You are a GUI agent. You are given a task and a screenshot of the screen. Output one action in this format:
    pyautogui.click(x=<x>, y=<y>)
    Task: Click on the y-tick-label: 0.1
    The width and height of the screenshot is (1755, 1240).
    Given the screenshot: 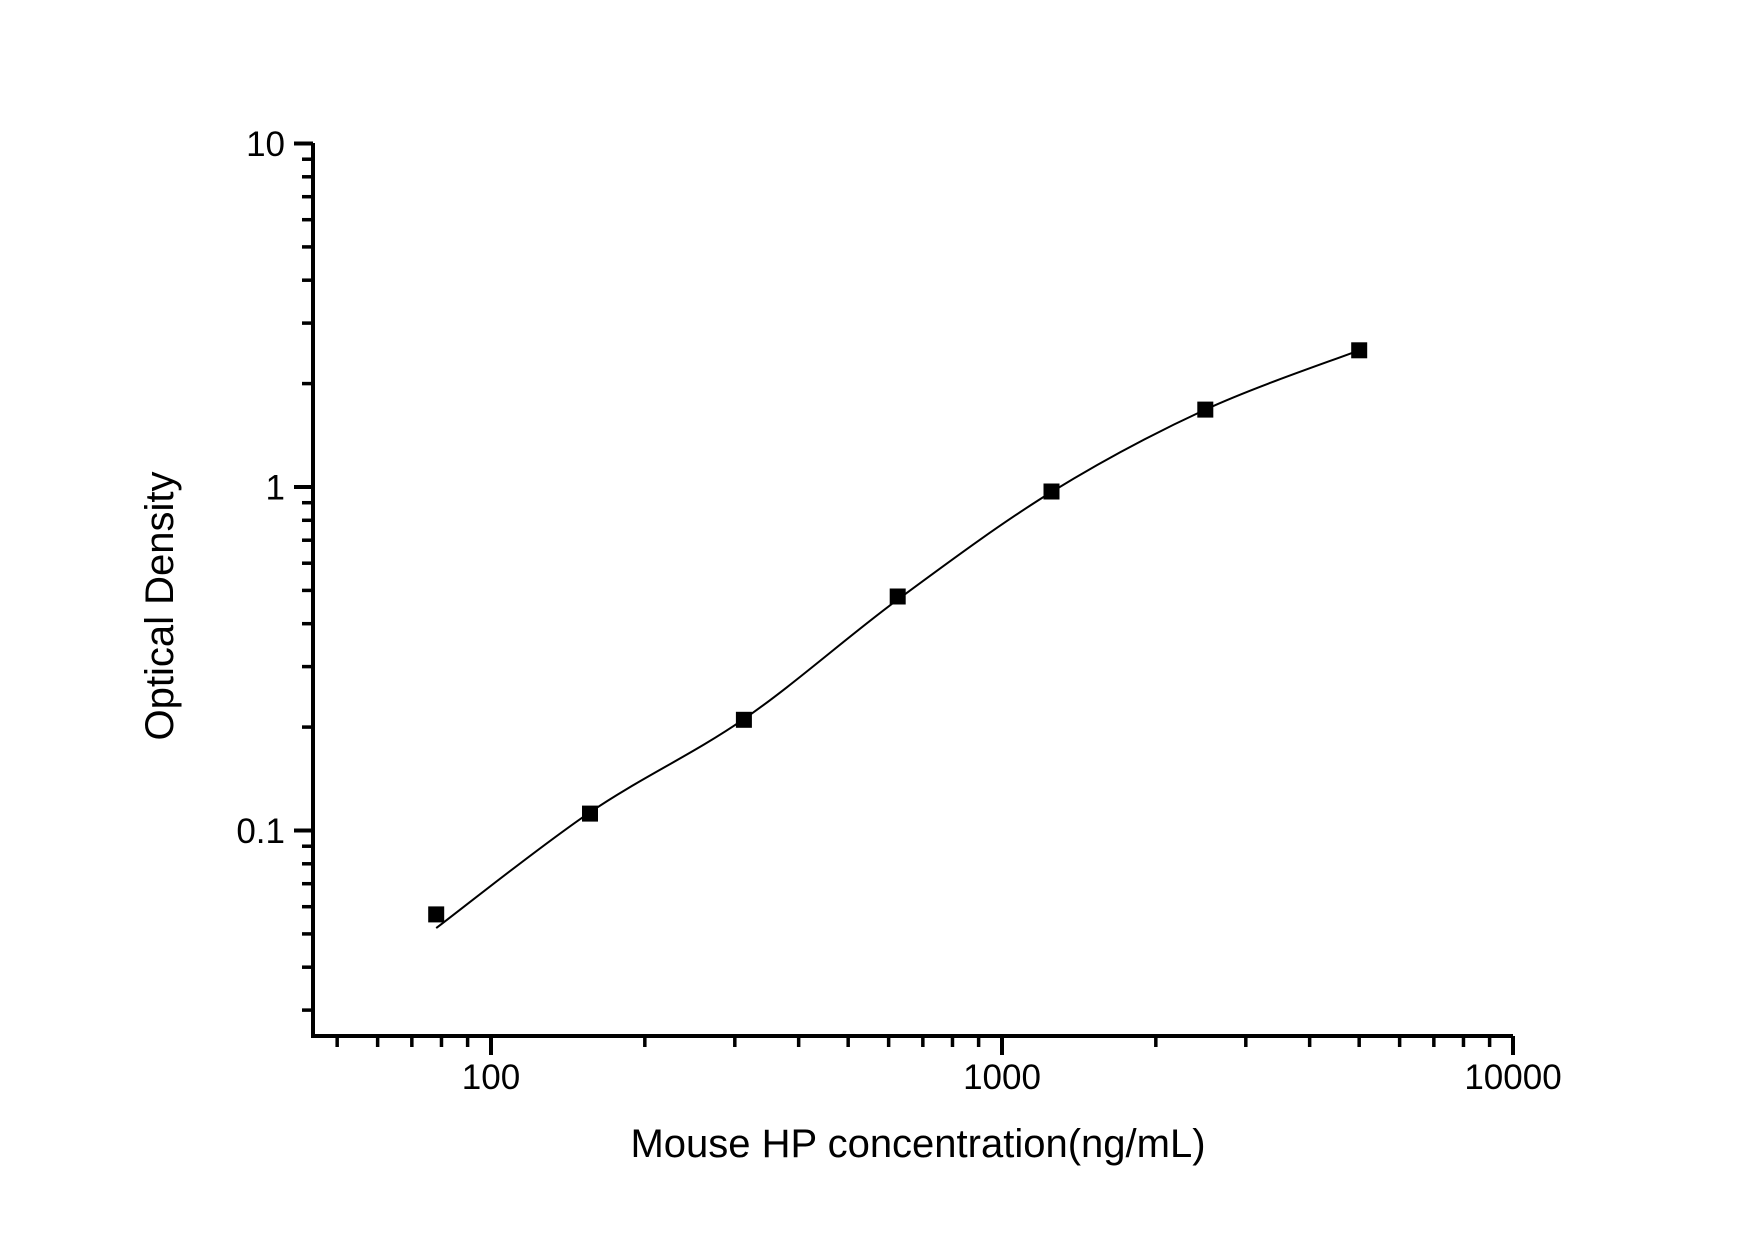 What is the action you would take?
    pyautogui.click(x=260, y=831)
    